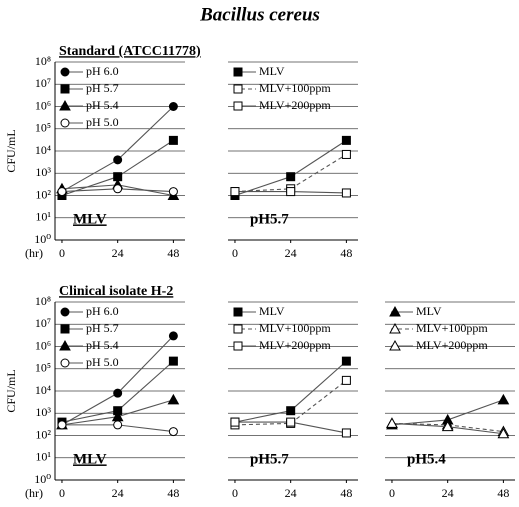  Describe the element at coordinates (259, 14) in the screenshot. I see `figure-title: Bacillus cereus` at that location.